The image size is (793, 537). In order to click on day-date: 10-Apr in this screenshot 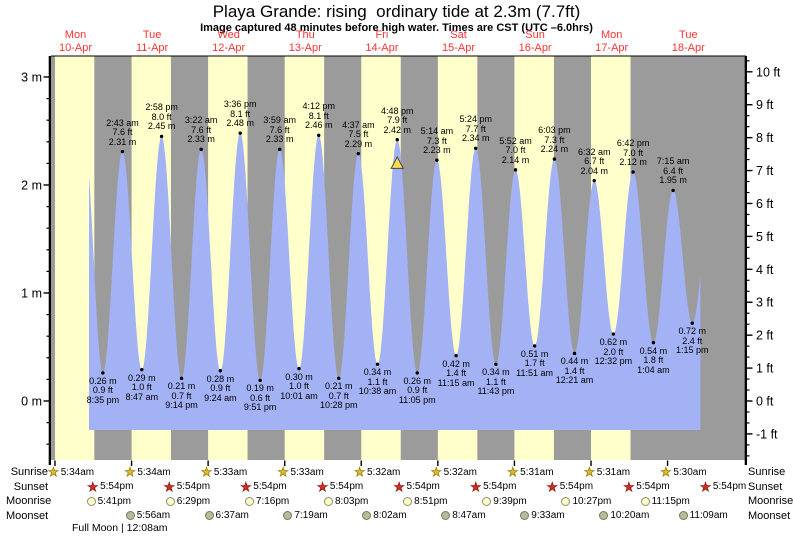, I will do `click(75, 48)`.